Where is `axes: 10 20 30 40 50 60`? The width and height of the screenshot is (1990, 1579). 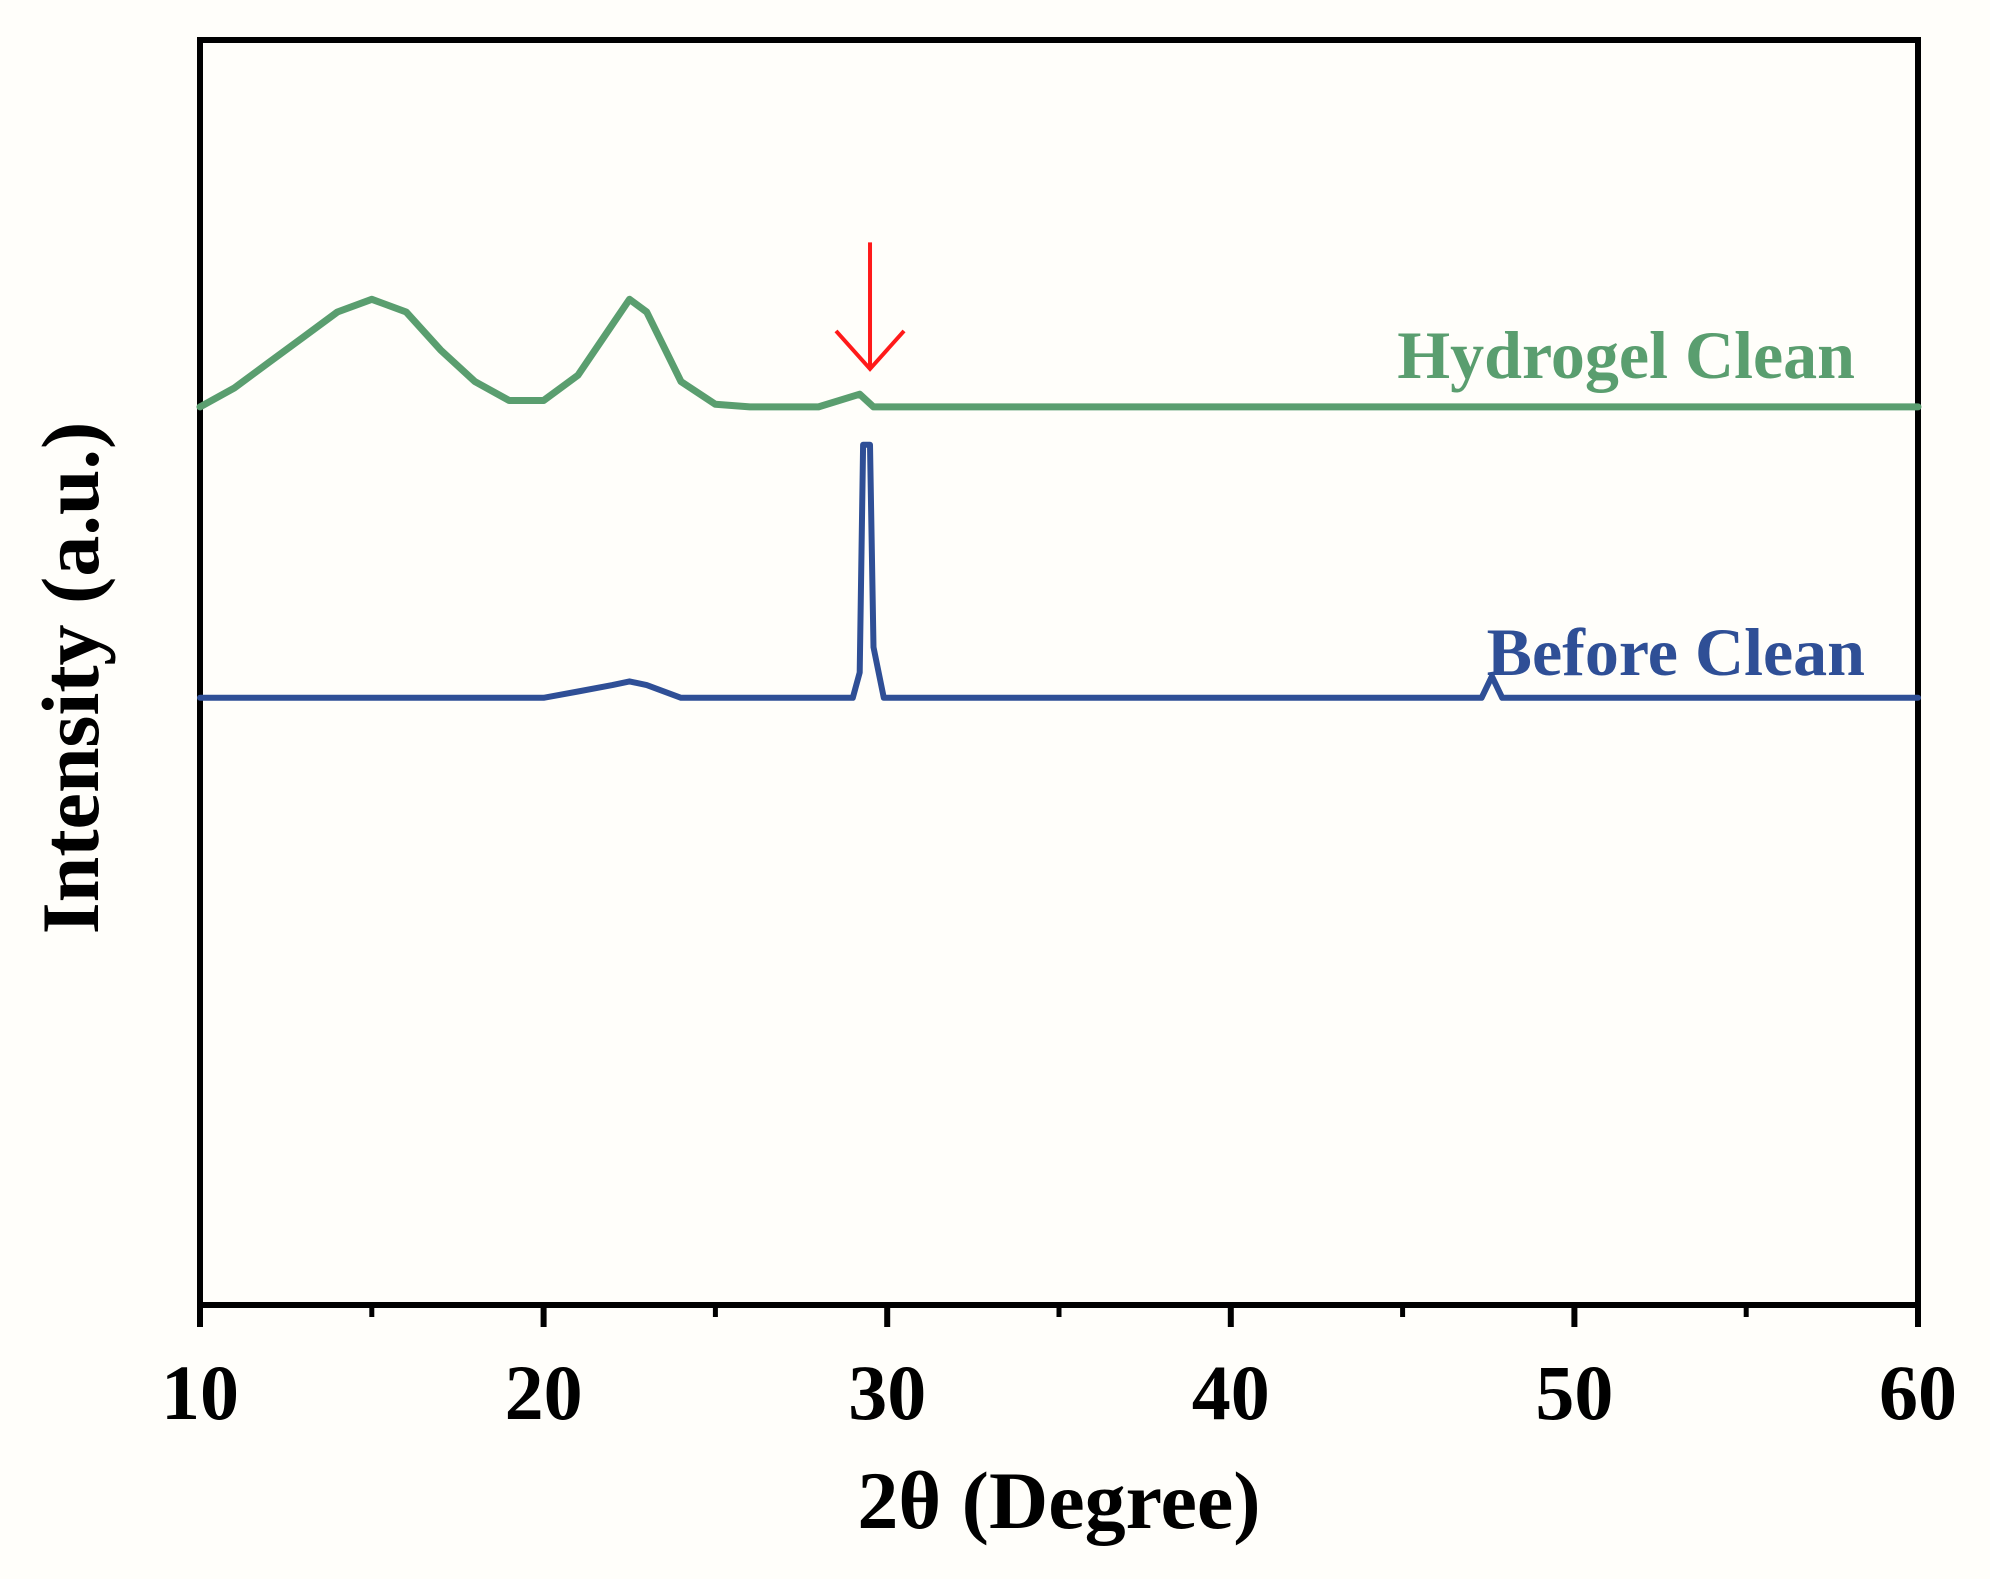
axes: 10 20 30 40 50 60 is located at coordinates (1059, 1370).